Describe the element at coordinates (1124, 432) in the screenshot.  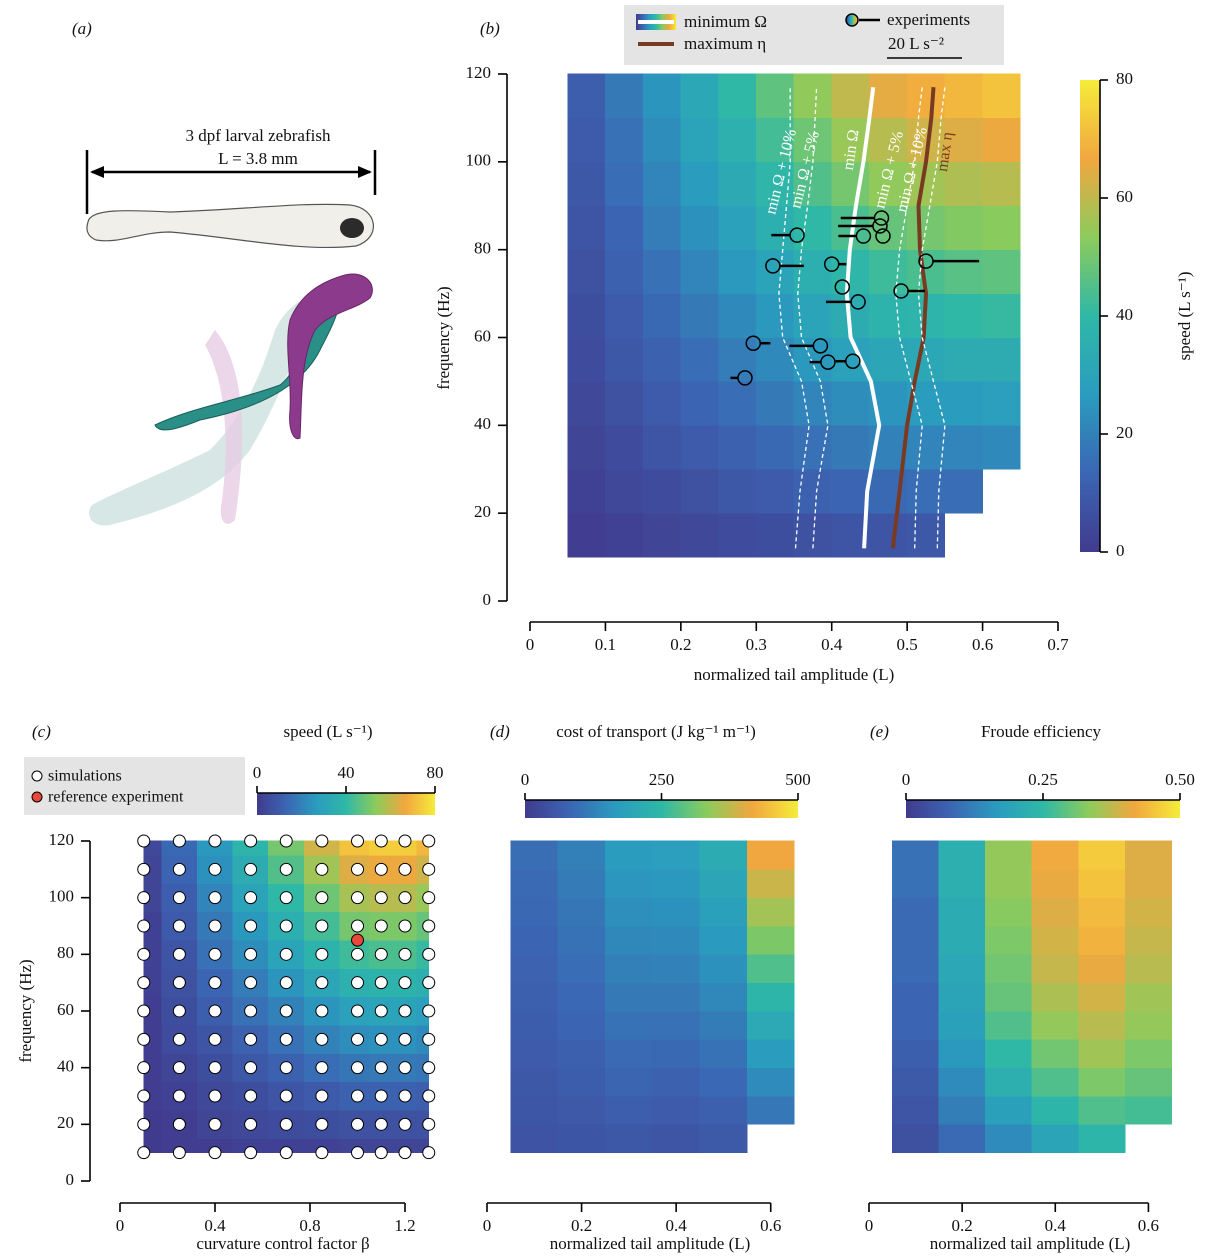
I see `colorbar-tick-label: 20` at that location.